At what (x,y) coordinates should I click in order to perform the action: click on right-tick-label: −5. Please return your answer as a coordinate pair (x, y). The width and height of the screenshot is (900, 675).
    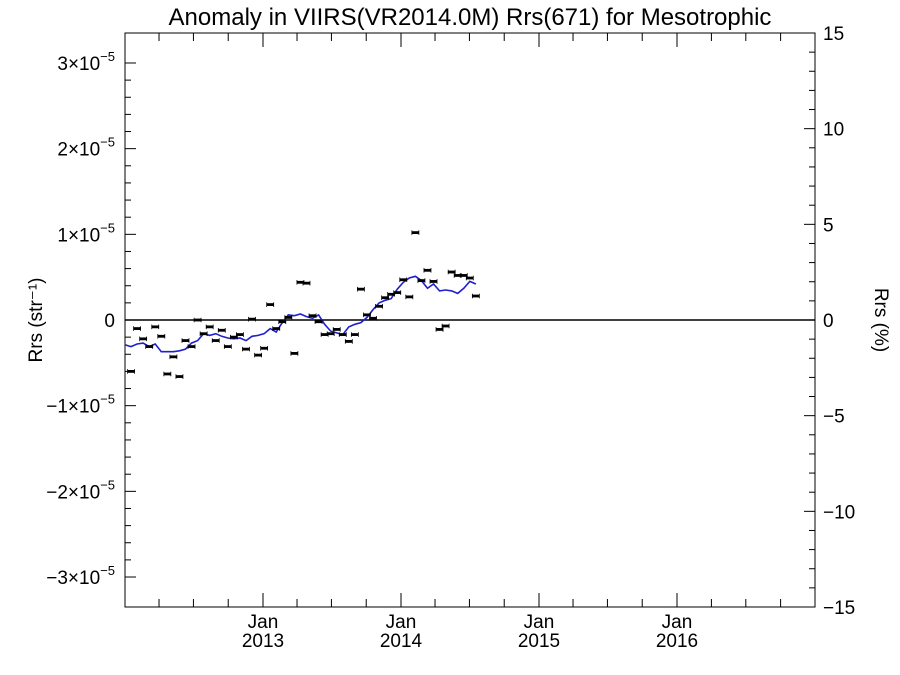
    Looking at the image, I should click on (834, 417).